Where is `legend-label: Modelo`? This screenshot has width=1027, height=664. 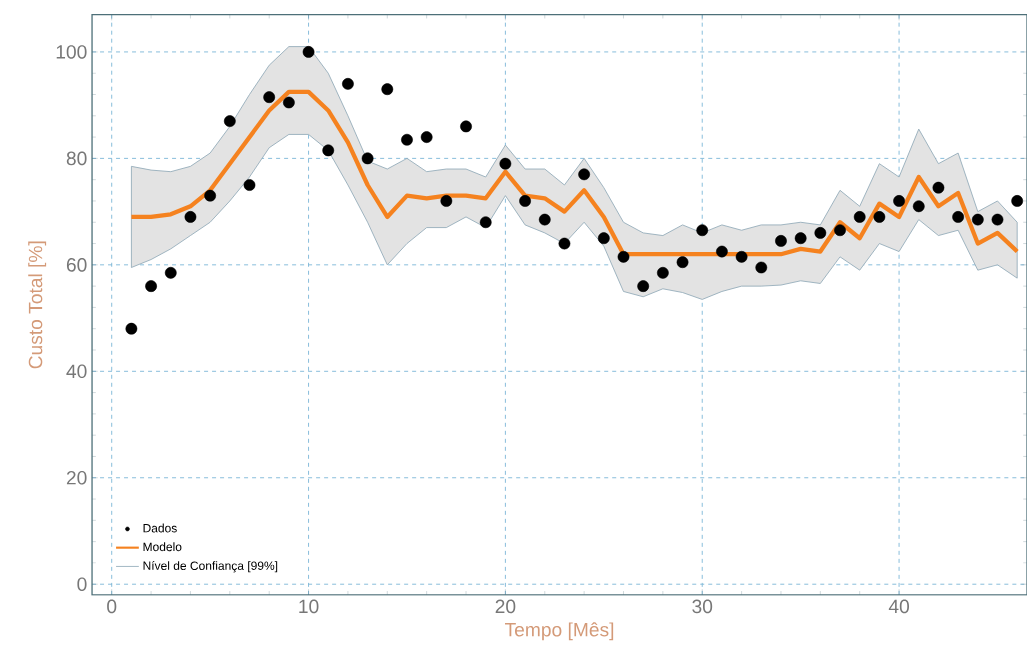
legend-label: Modelo is located at coordinates (162, 547).